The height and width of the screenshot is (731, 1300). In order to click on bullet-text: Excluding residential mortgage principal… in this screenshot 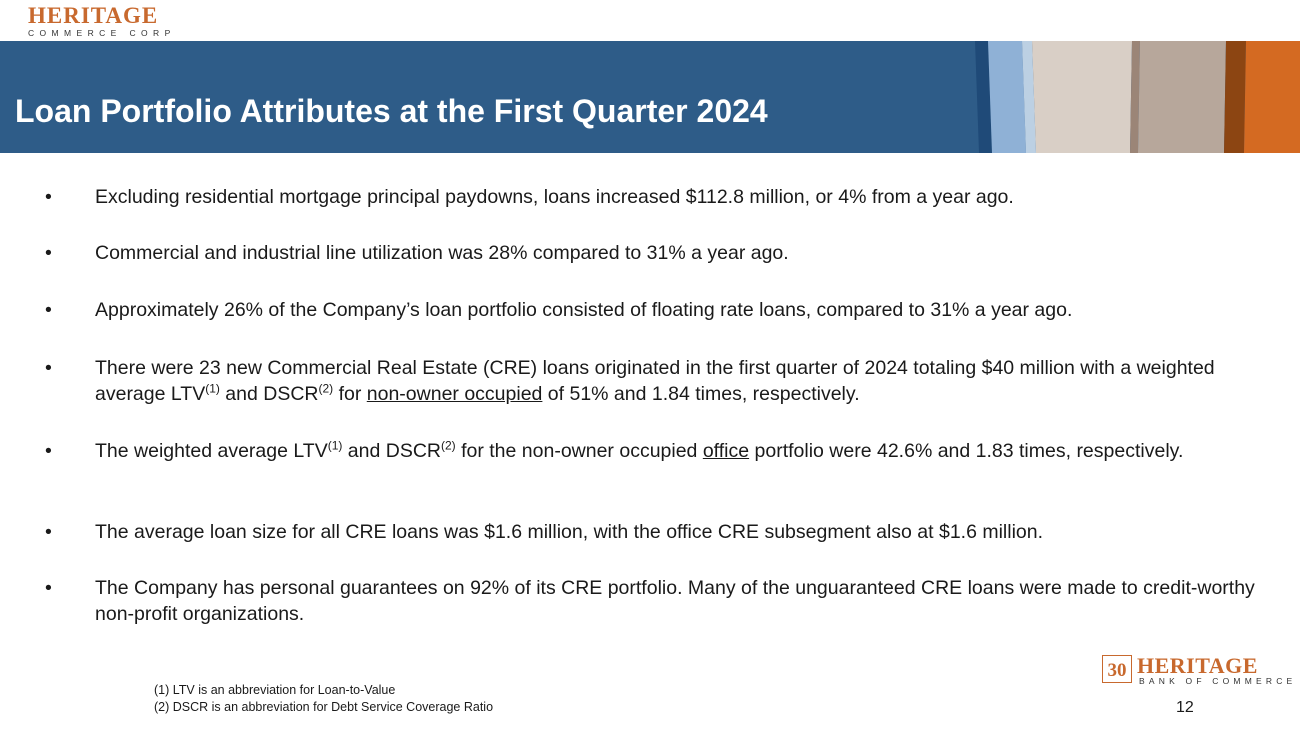, I will do `click(554, 197)`.